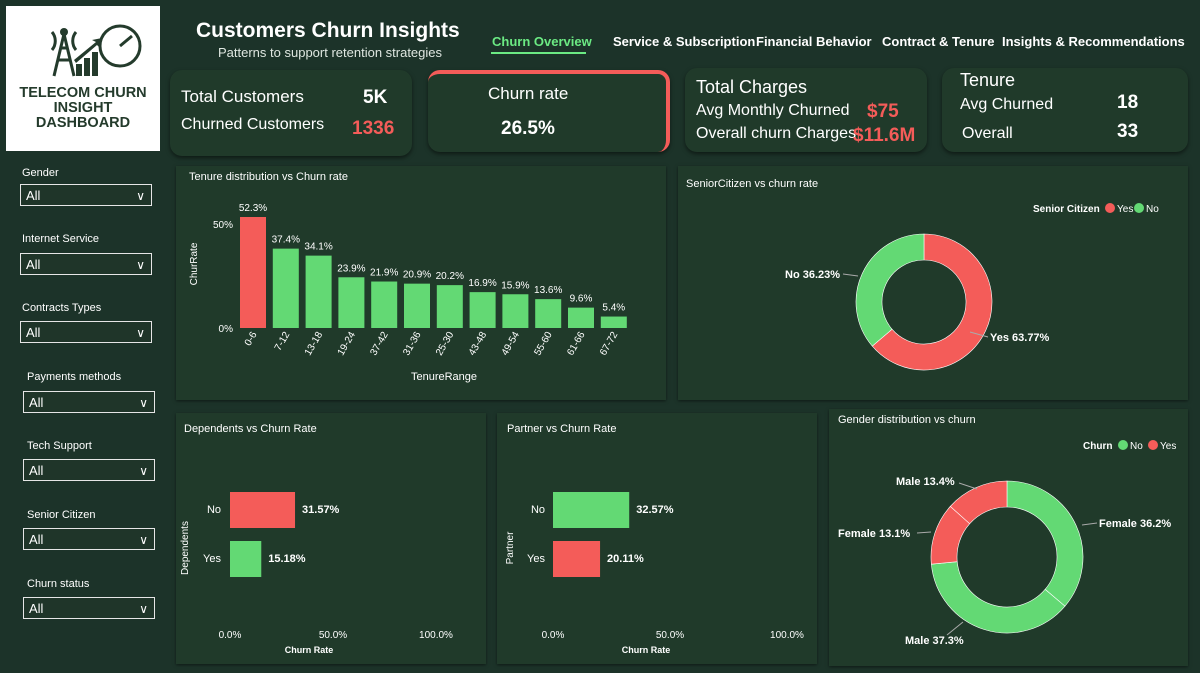 The image size is (1200, 673). Describe the element at coordinates (450, 276) in the screenshot. I see `bar-data-label: 20.2%` at that location.